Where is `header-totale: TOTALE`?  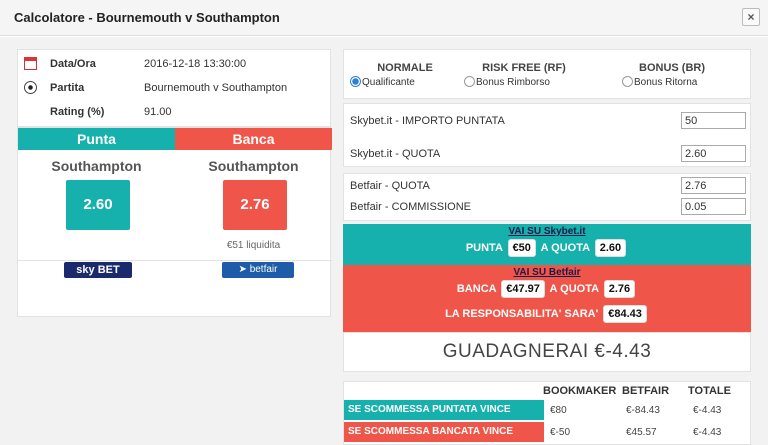
header-totale: TOTALE is located at coordinates (709, 391).